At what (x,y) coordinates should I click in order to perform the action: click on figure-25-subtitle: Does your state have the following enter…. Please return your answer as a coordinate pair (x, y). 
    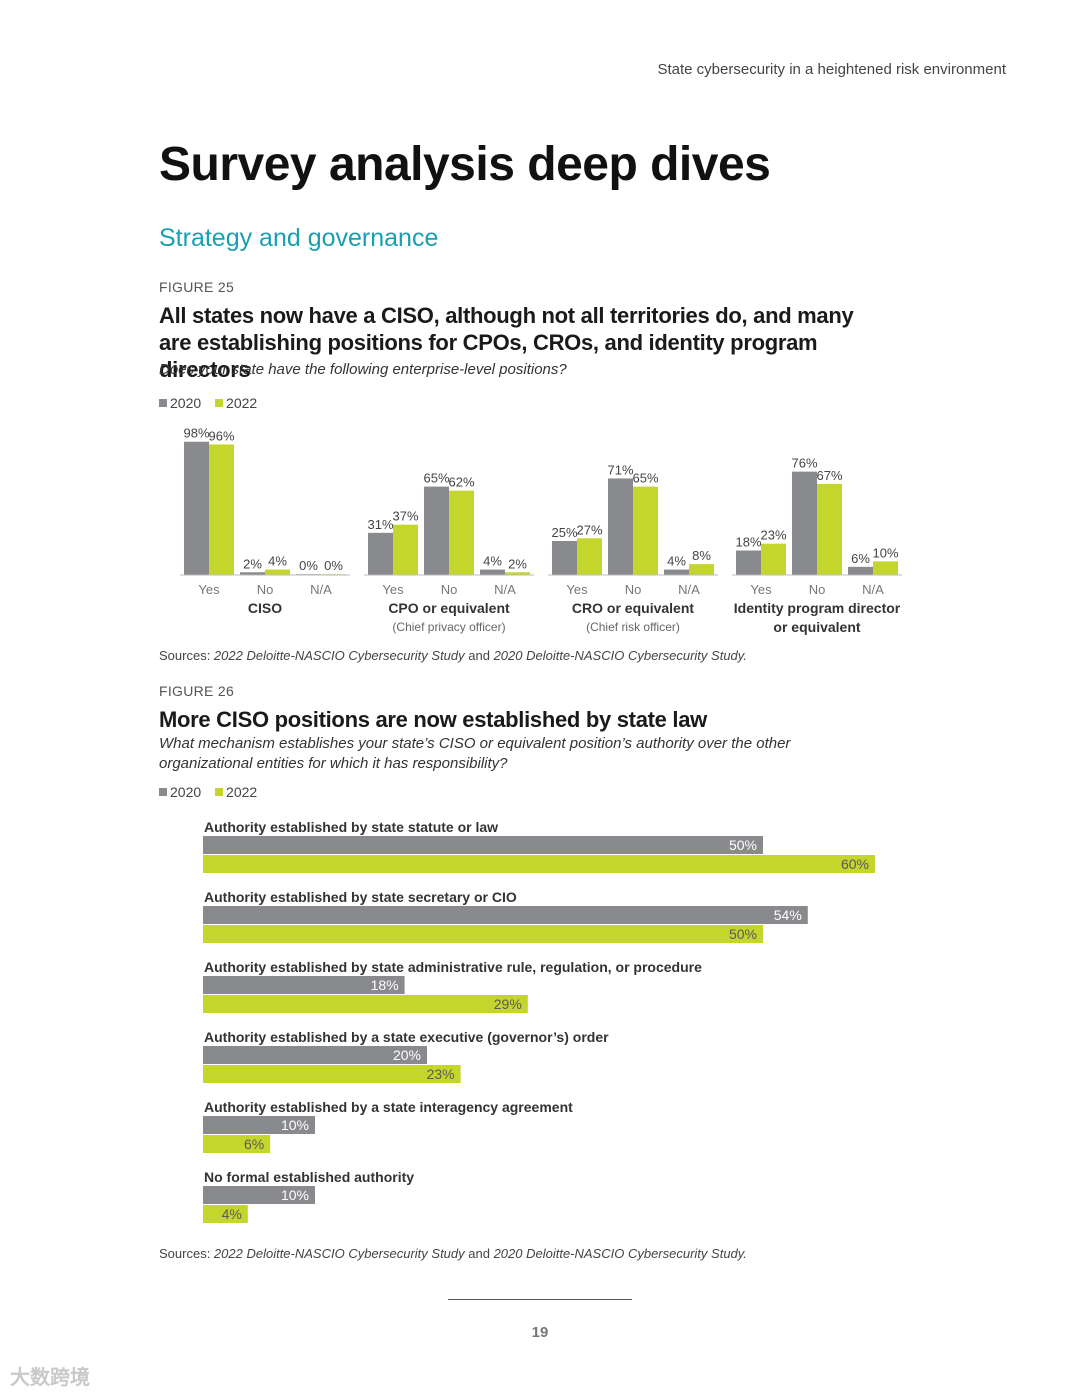
    Looking at the image, I should click on (363, 369).